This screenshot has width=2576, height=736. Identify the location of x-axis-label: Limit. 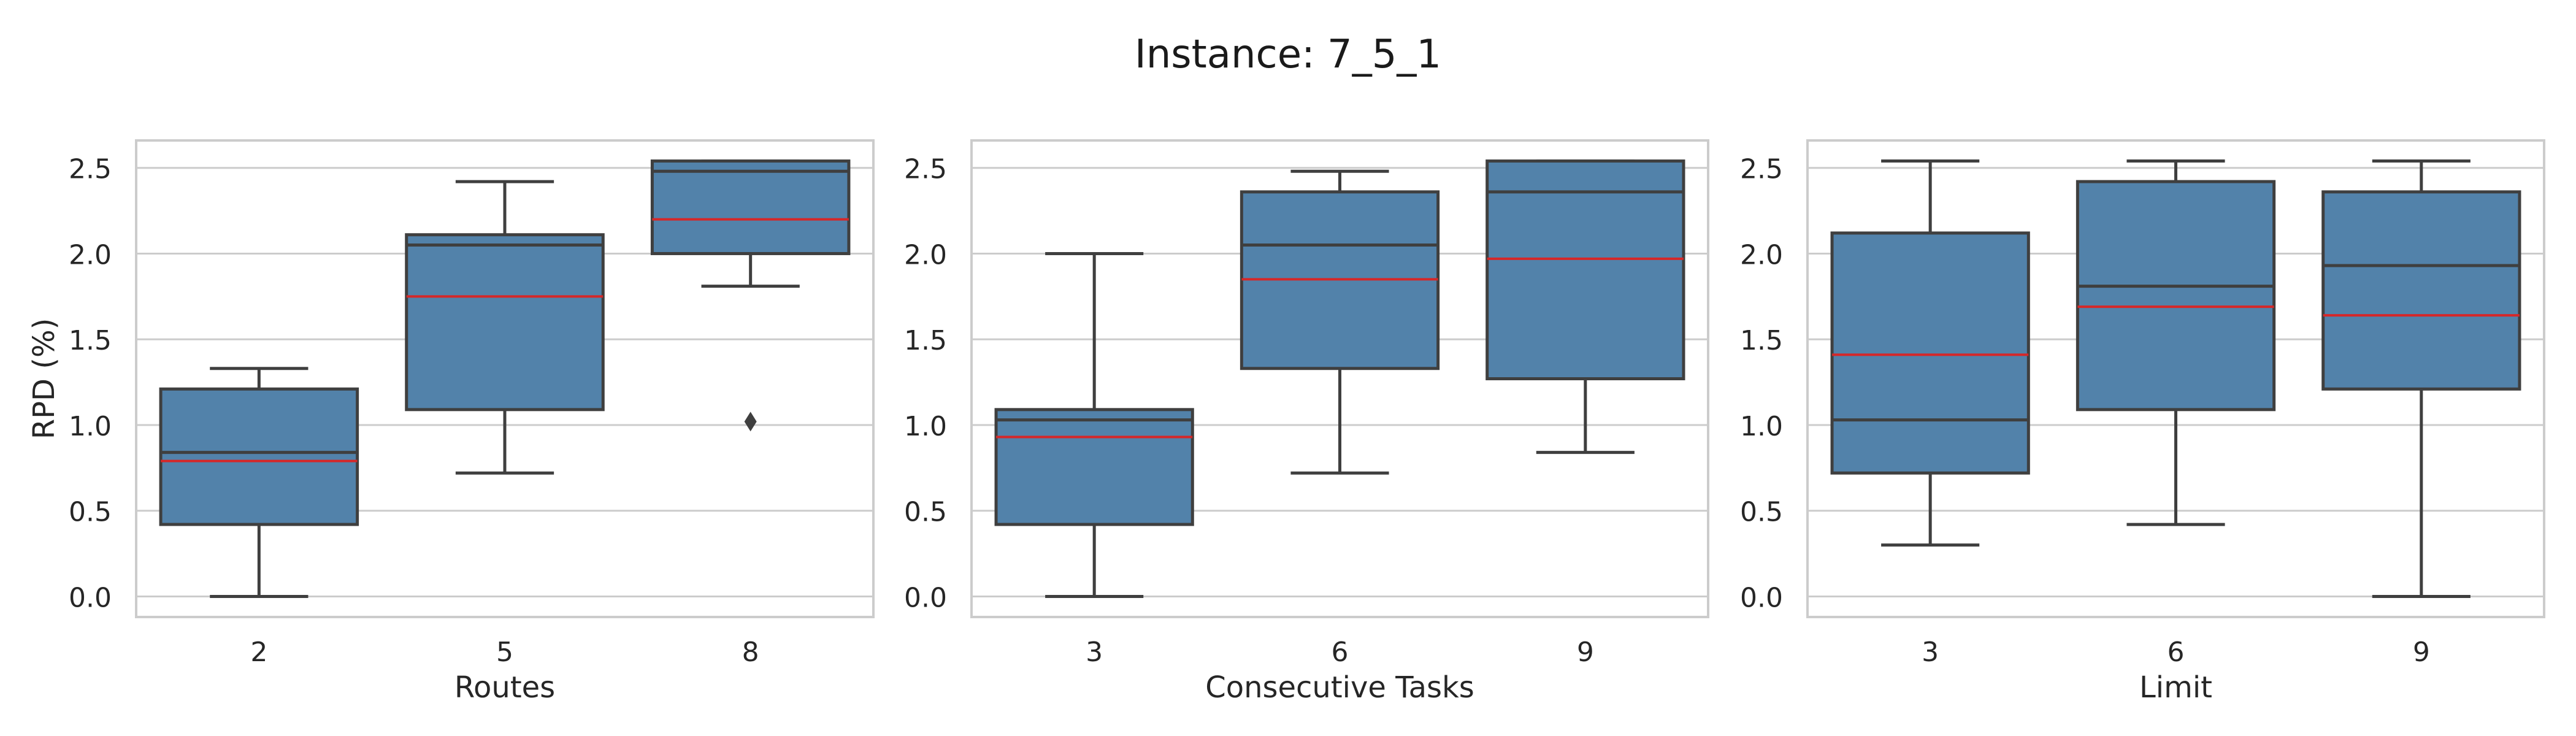
(2175, 687).